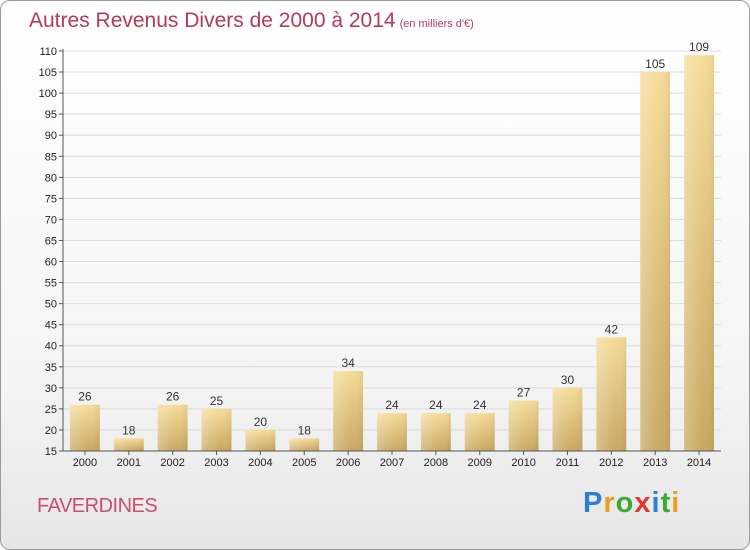 The height and width of the screenshot is (550, 750). I want to click on logo-letter: x, so click(643, 503).